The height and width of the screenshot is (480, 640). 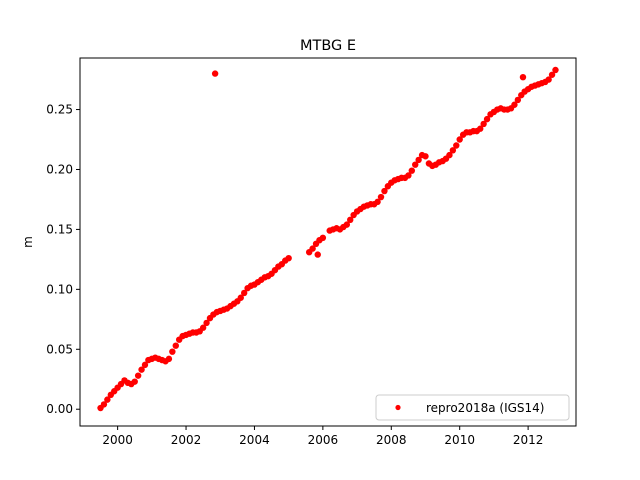 I want to click on x-tick-label: 2012, so click(x=528, y=440).